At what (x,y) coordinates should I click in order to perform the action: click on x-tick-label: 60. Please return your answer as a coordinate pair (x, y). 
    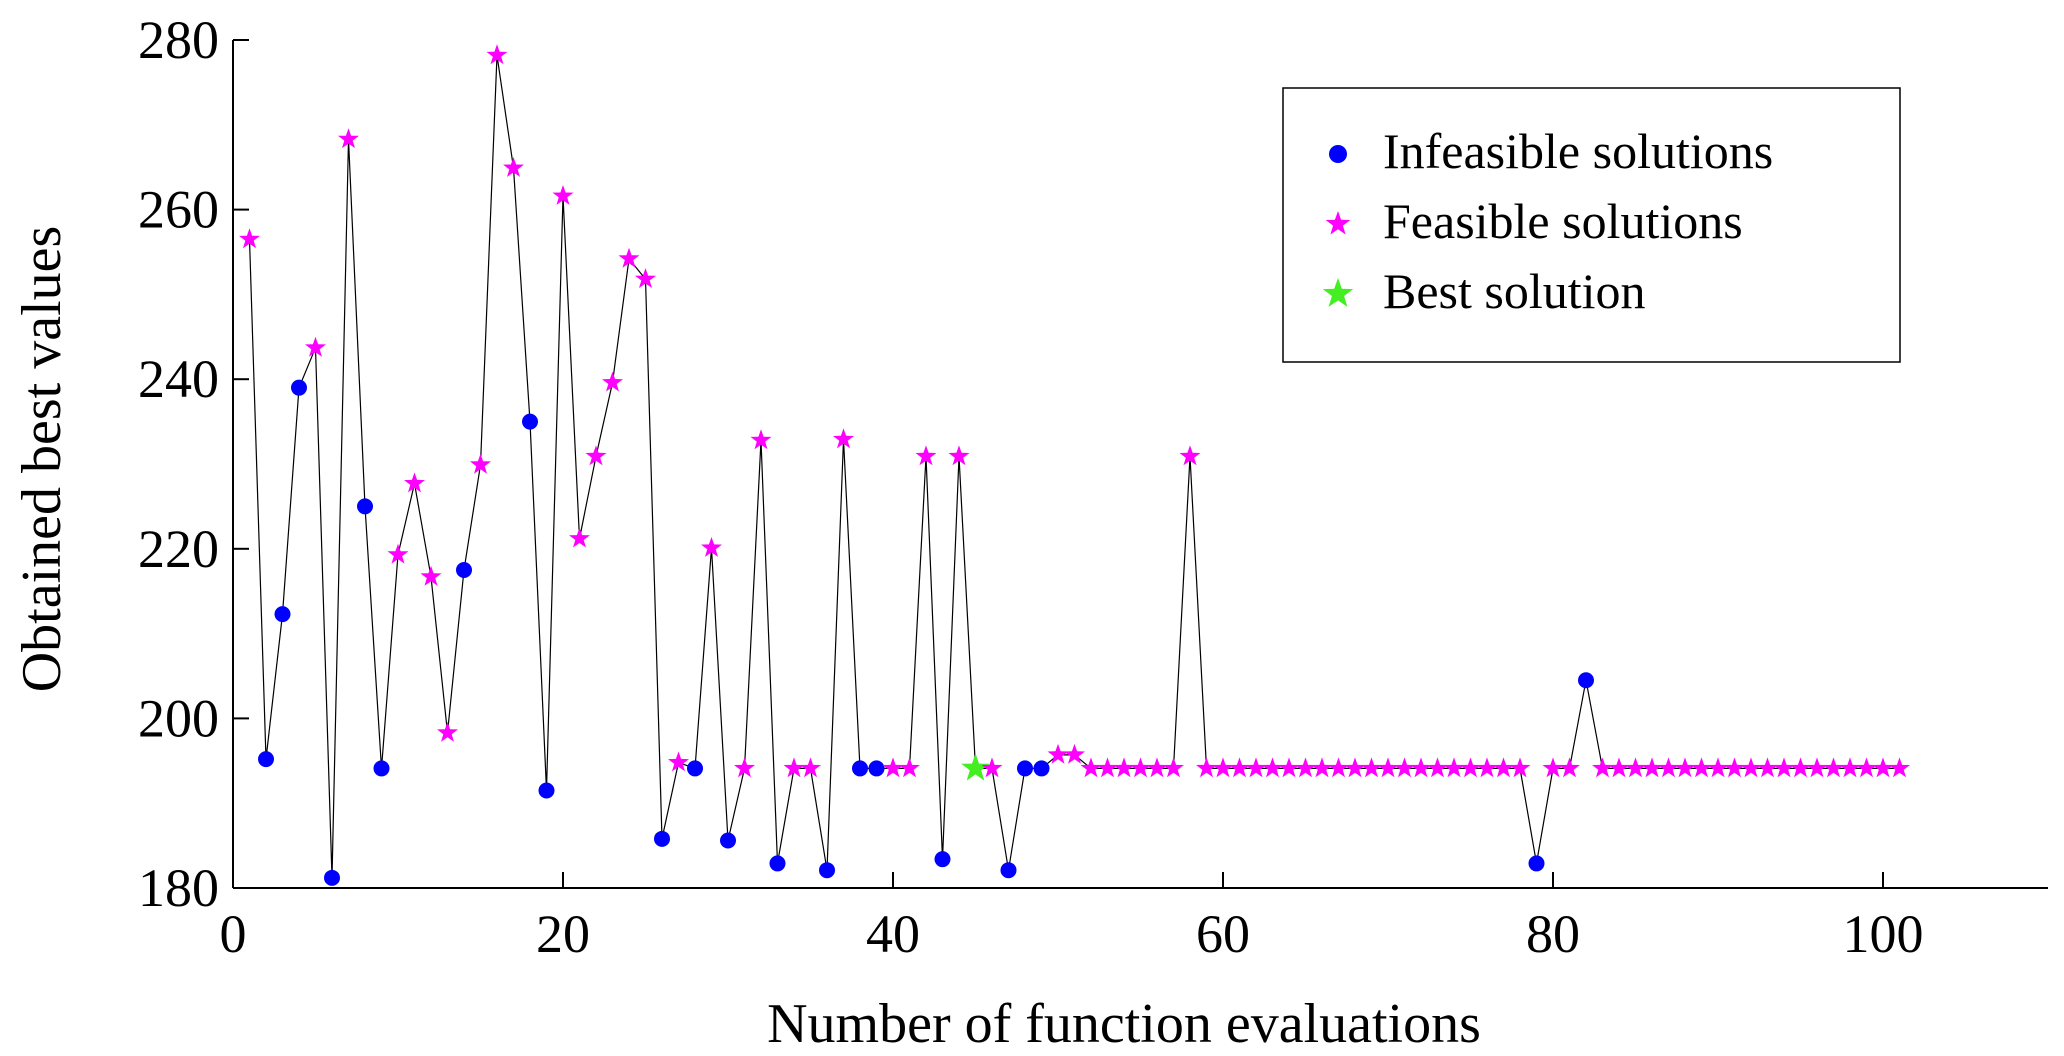
    Looking at the image, I should click on (1223, 934).